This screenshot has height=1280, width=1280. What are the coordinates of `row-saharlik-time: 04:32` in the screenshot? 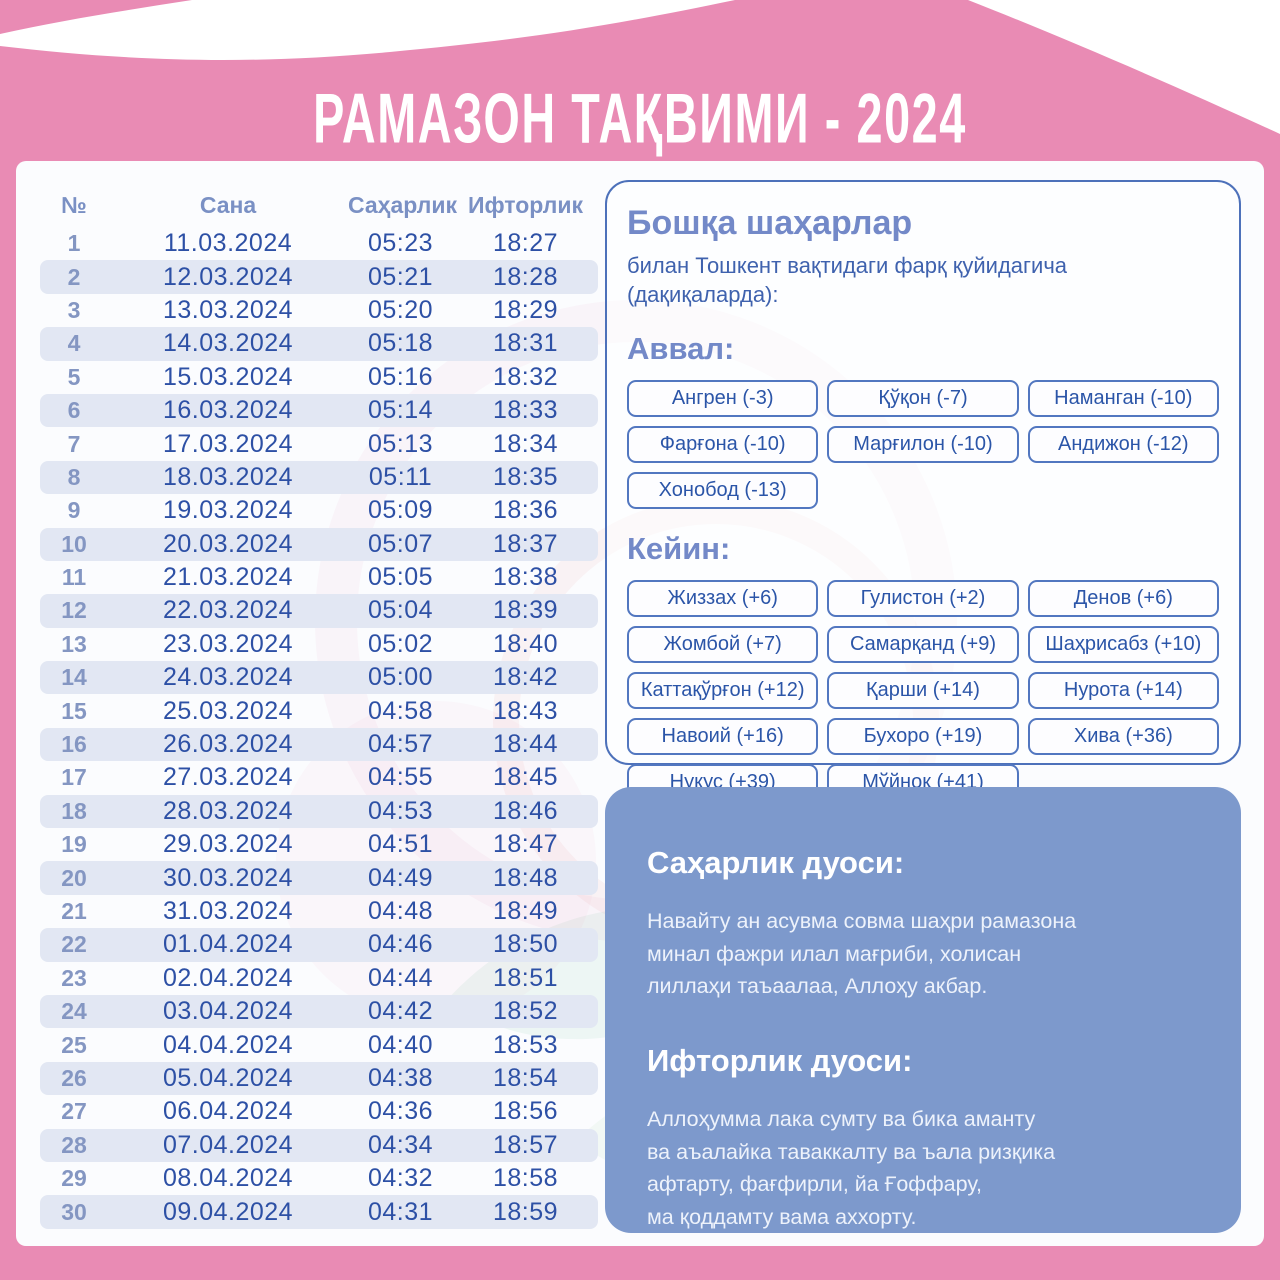 It's located at (400, 1178).